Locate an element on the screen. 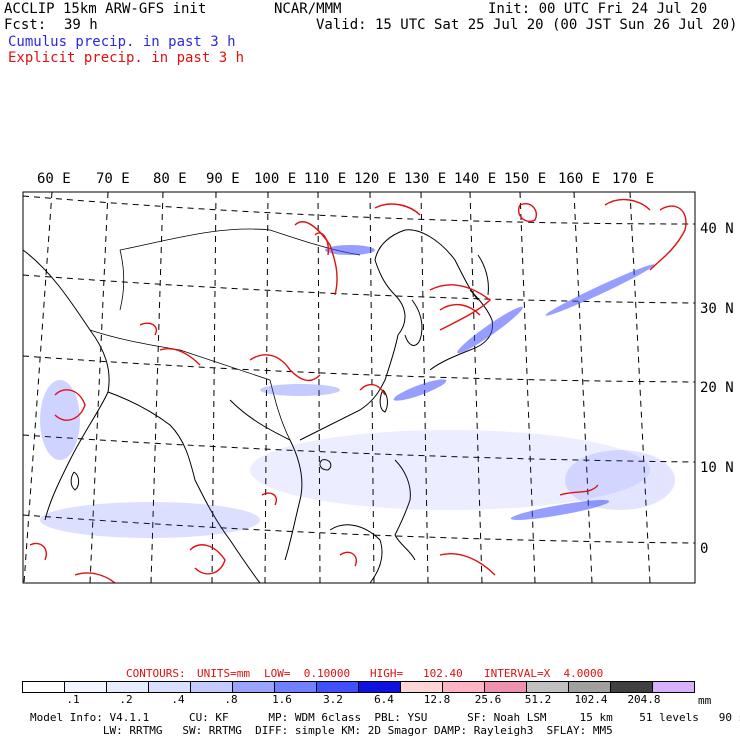 The height and width of the screenshot is (740, 740). colorbar-unit: mm is located at coordinates (705, 700).